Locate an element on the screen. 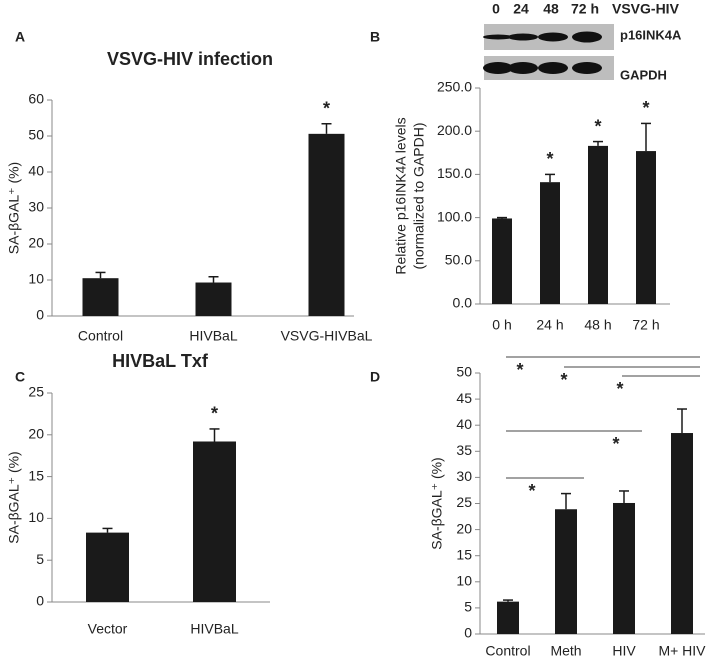 Image resolution: width=709 pixels, height=660 pixels. panel-letter: B is located at coordinates (375, 37).